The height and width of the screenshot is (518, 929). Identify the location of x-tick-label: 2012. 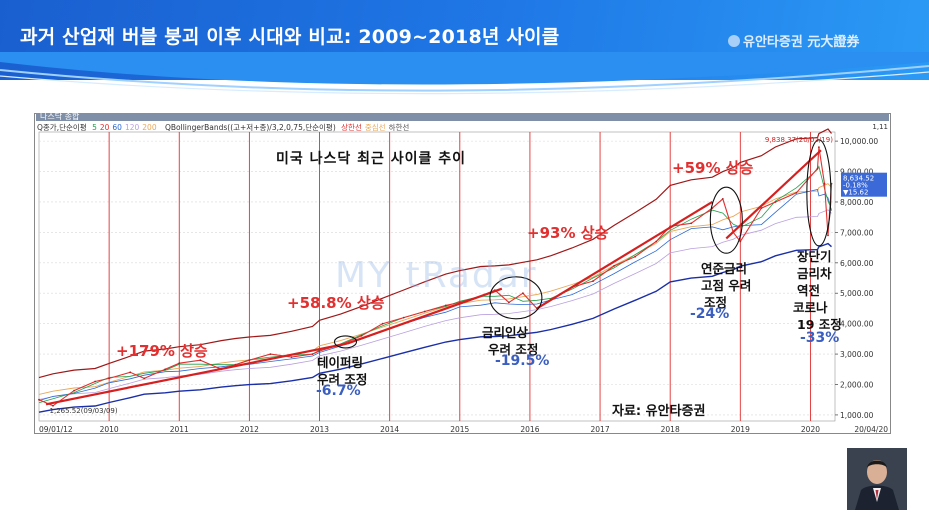
(249, 429).